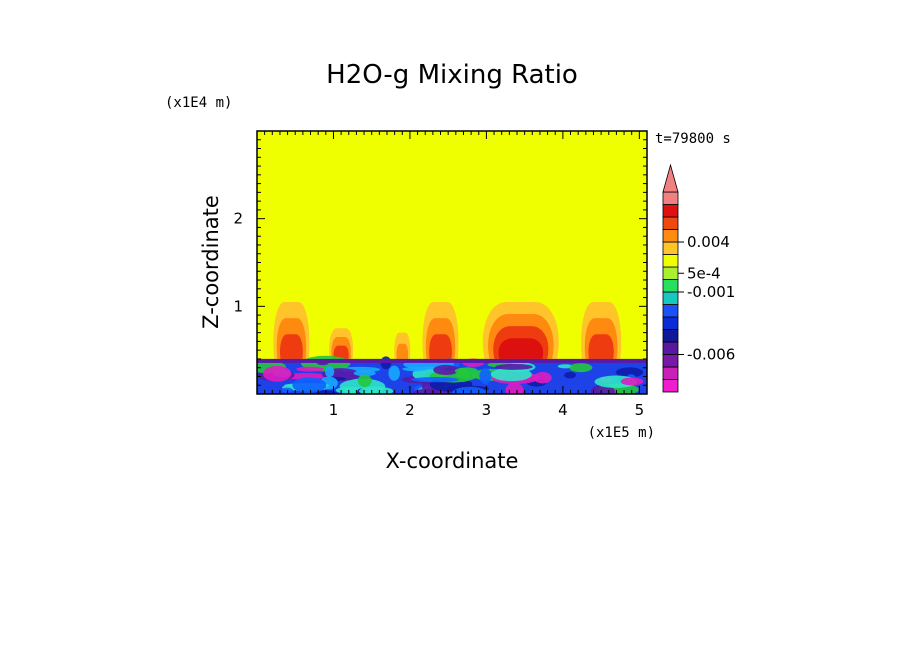 Image resolution: width=904 pixels, height=654 pixels. I want to click on x-tick-label: 1, so click(334, 410).